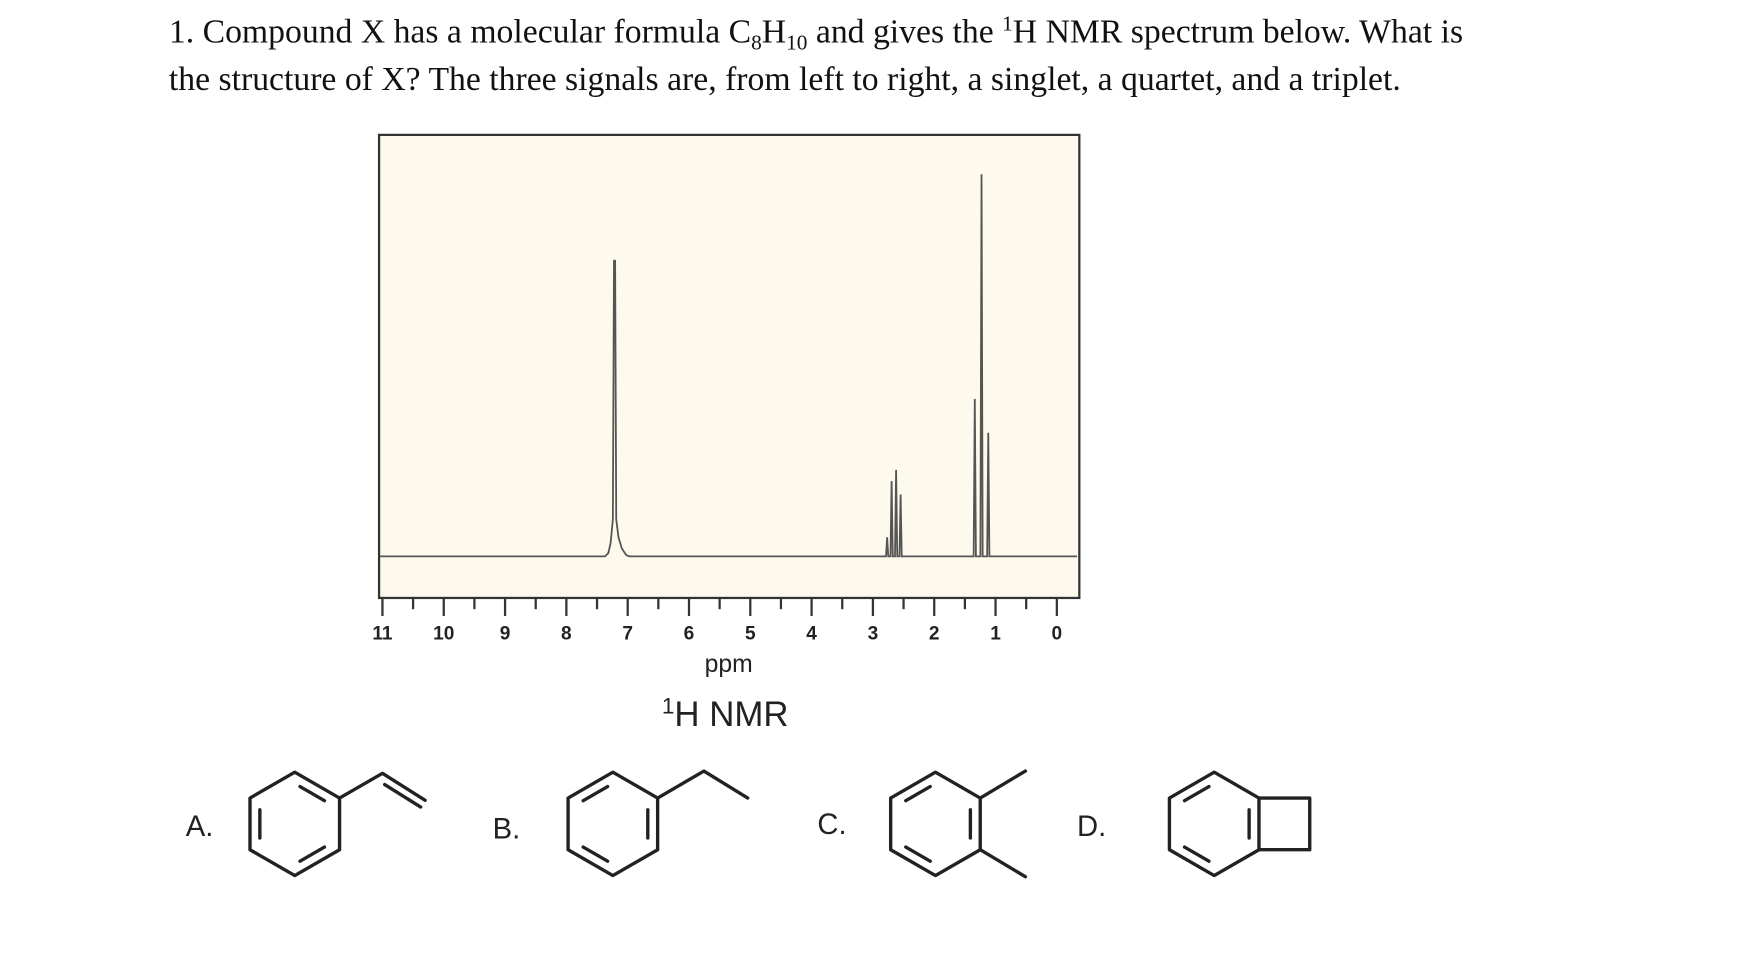 Image resolution: width=1754 pixels, height=970 pixels. What do you see at coordinates (934, 634) in the screenshot?
I see `tick-label: 2` at bounding box center [934, 634].